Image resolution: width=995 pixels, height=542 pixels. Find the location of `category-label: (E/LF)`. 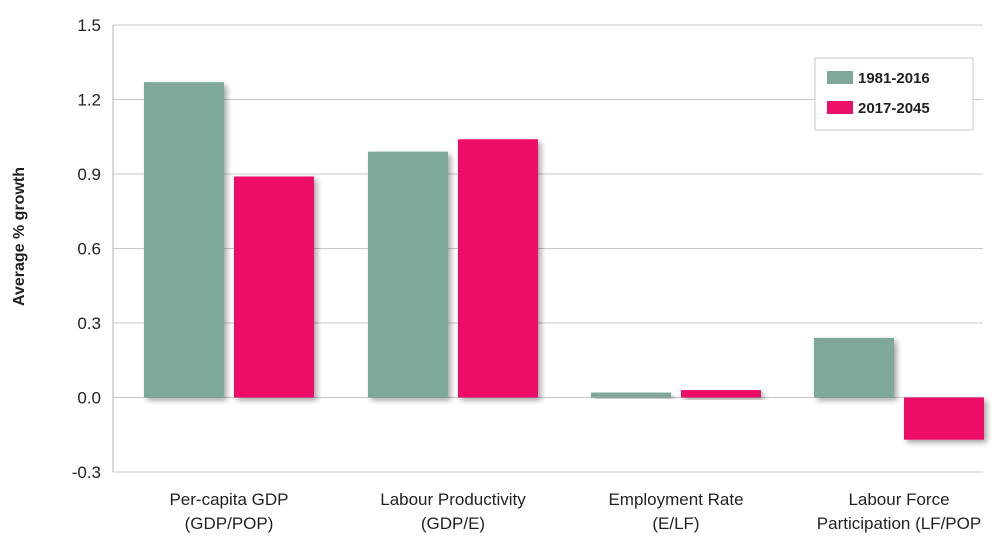

category-label: (E/LF) is located at coordinates (675, 523).